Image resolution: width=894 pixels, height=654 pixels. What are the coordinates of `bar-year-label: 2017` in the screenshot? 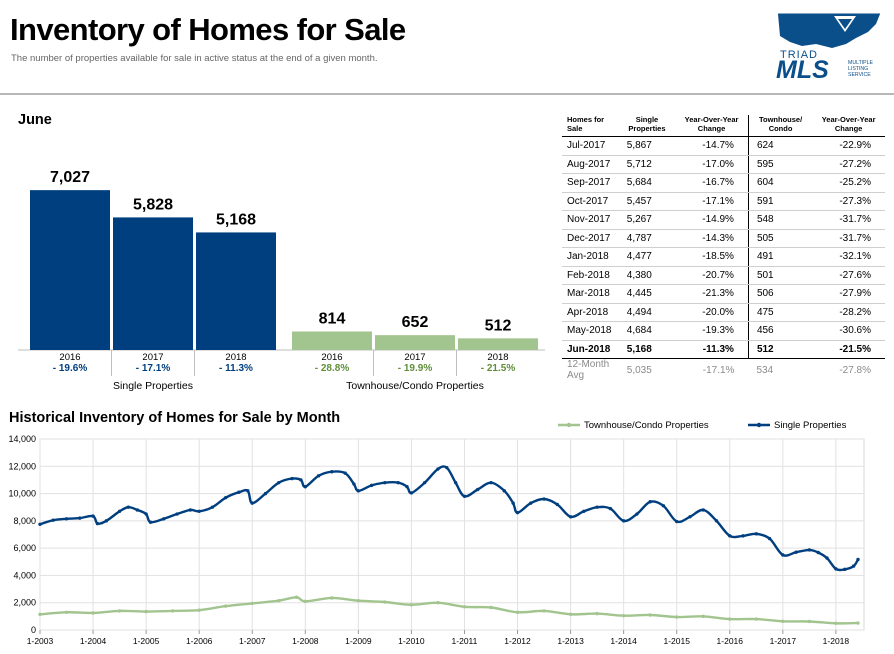 It's located at (414, 357).